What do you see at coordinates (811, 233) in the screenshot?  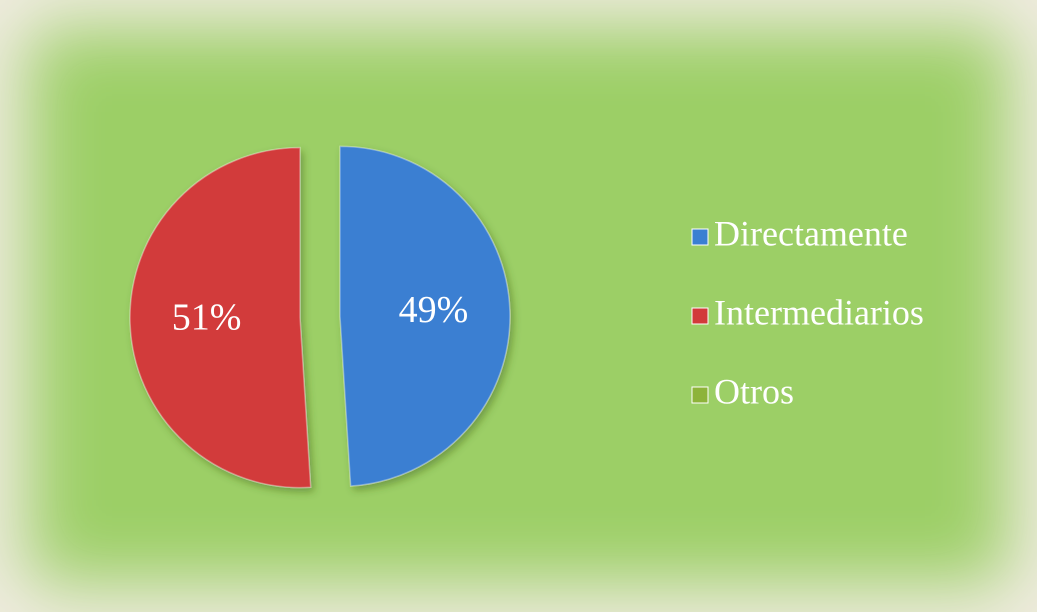 I see `legend-label: Directamente` at bounding box center [811, 233].